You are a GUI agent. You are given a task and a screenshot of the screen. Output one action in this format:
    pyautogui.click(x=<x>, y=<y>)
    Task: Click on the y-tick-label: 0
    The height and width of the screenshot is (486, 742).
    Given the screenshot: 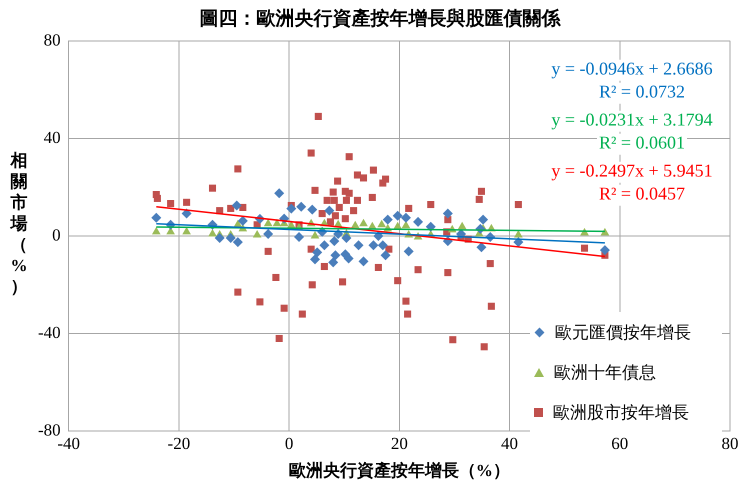 What is the action you would take?
    pyautogui.click(x=56, y=234)
    